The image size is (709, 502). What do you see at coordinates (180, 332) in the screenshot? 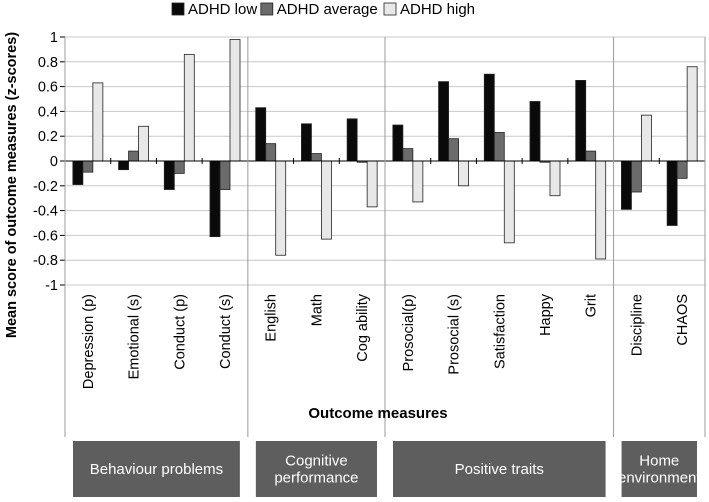
I see `x-tick-label: Conduct (p)` at bounding box center [180, 332].